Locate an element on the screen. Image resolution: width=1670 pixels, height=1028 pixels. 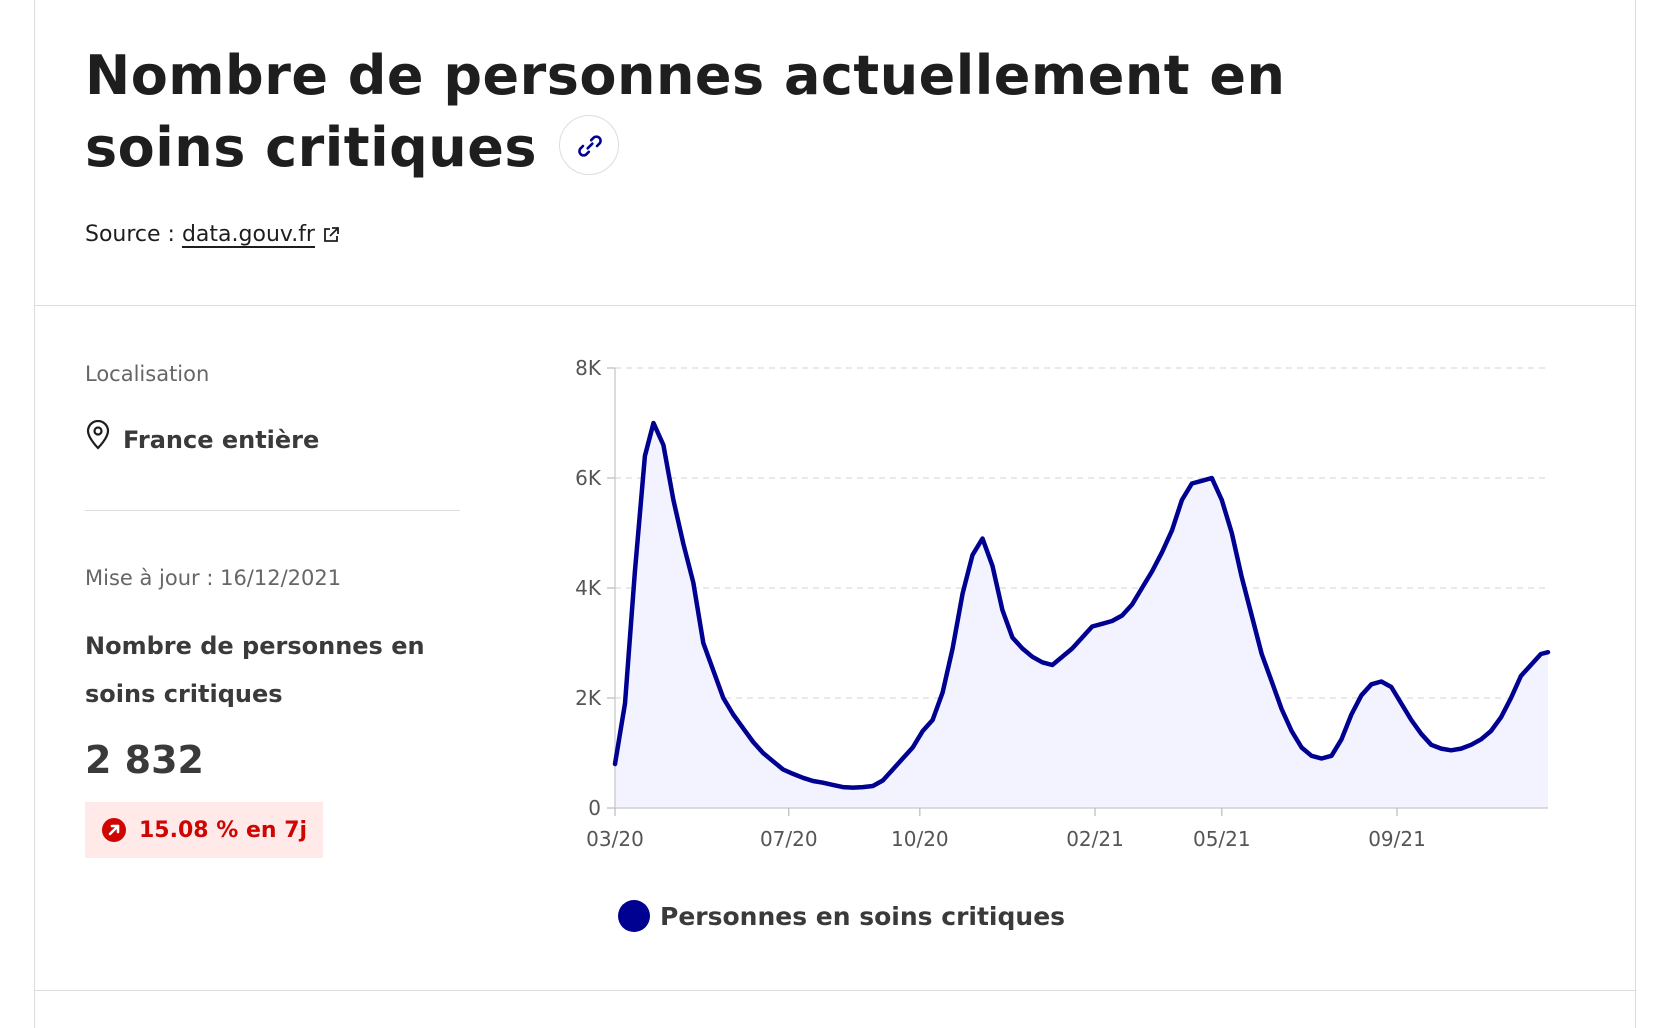
header-divider is located at coordinates (834, 305).